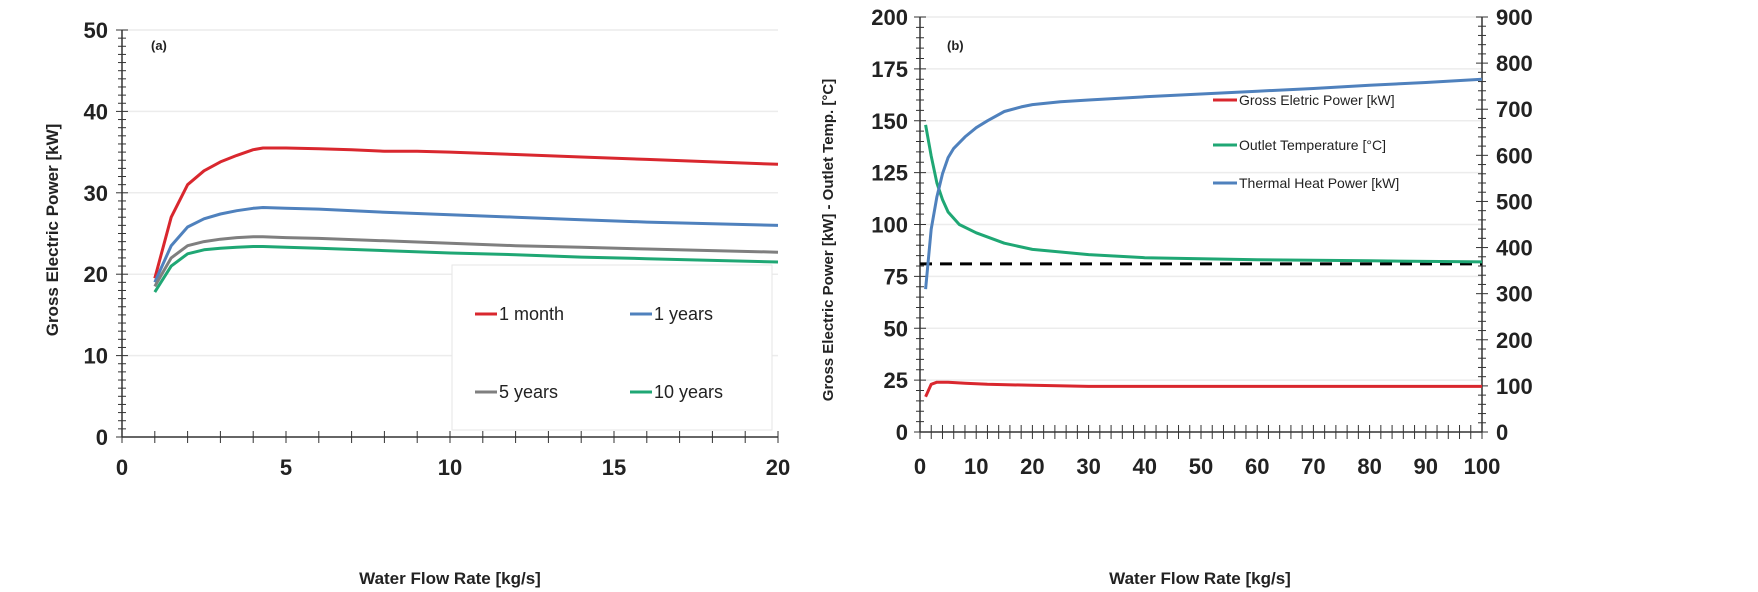 Image resolution: width=1758 pixels, height=592 pixels. Describe the element at coordinates (122, 467) in the screenshot. I see `x-tick-label-a: 0` at that location.